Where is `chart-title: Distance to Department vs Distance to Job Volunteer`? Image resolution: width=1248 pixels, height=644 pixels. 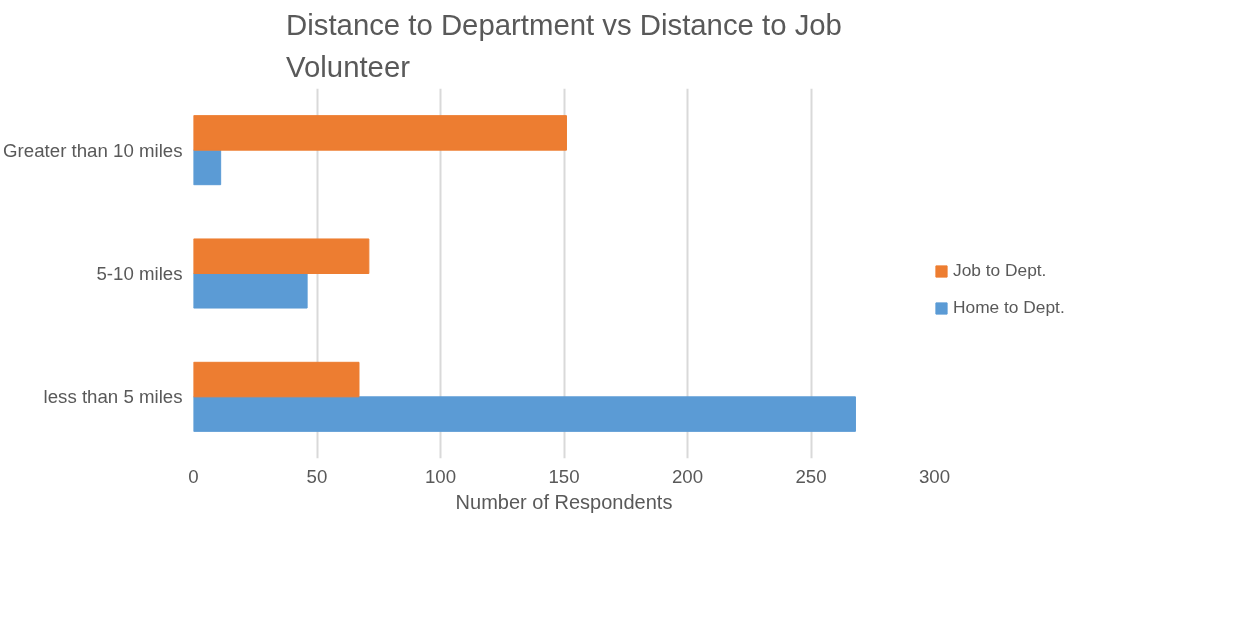
chart-title: Distance to Department vs Distance to Job Volunteer is located at coordinates (564, 45).